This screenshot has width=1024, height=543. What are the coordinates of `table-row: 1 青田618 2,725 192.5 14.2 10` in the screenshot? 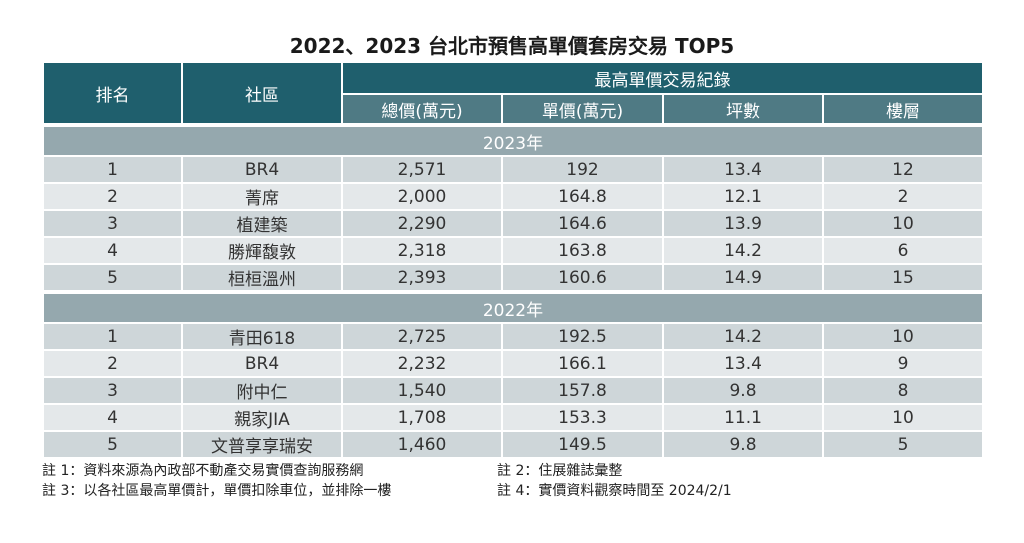 It's located at (513, 336).